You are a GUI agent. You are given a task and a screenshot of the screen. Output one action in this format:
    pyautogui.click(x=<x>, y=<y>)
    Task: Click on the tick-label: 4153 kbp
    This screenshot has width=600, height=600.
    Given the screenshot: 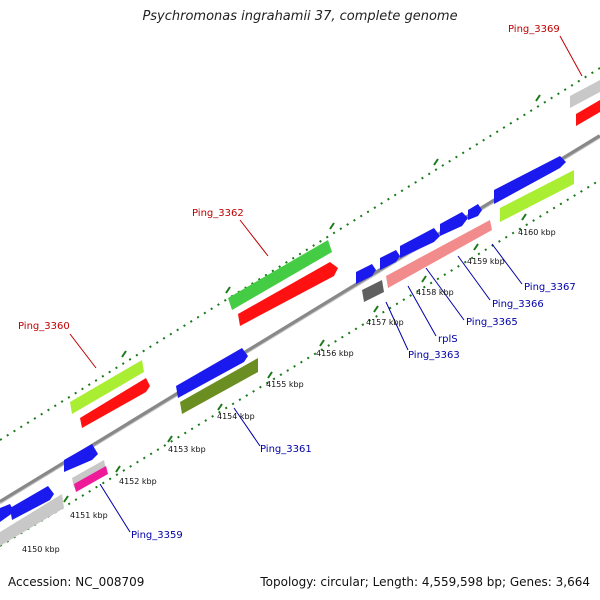 What is the action you would take?
    pyautogui.click(x=187, y=449)
    